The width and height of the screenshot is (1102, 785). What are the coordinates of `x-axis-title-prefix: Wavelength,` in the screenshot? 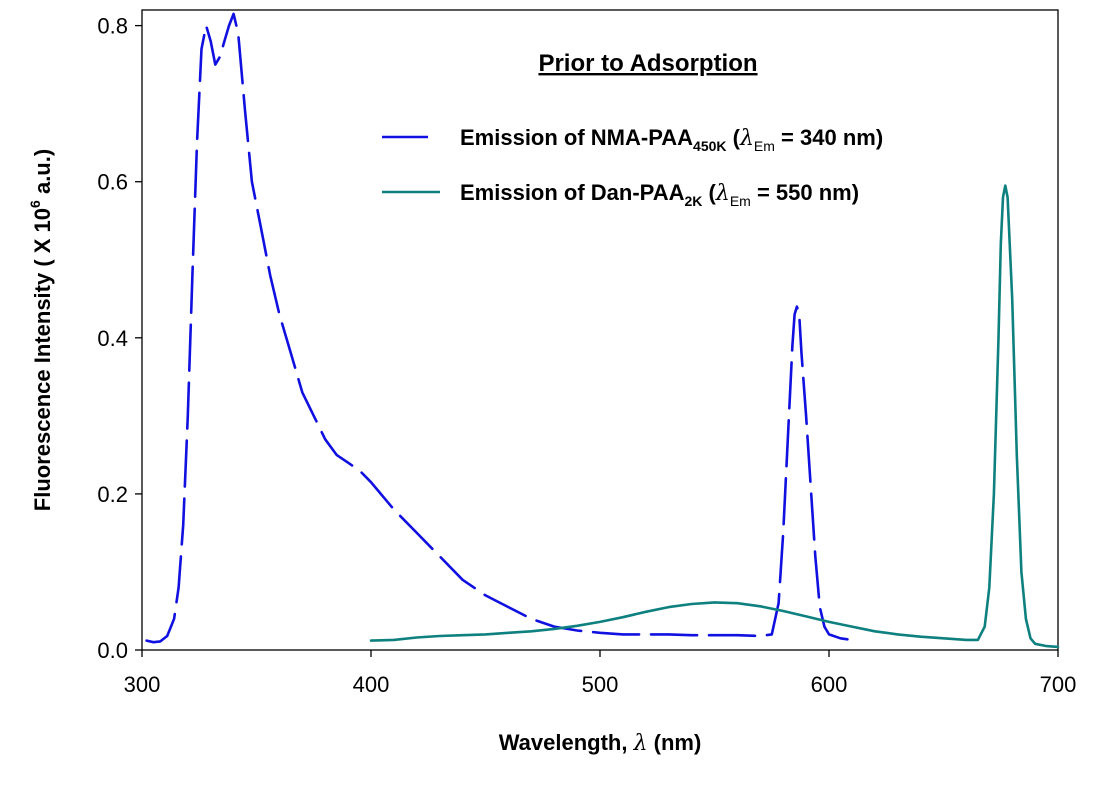 It's located at (566, 742).